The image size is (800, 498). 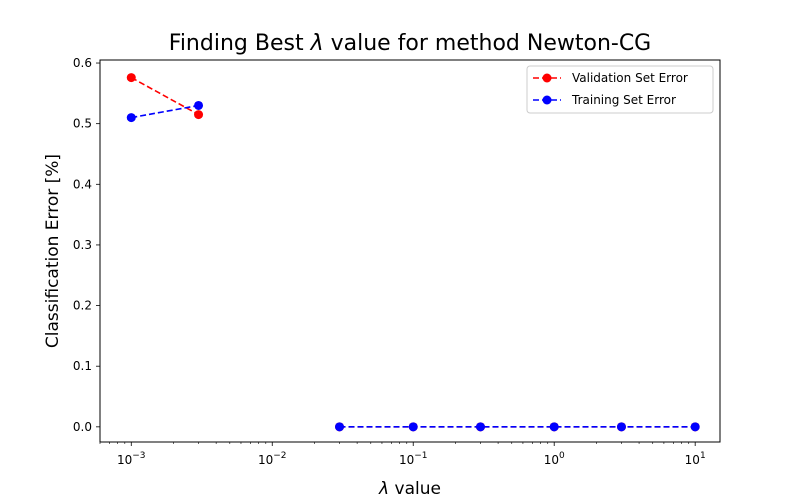 What do you see at coordinates (82, 63) in the screenshot?
I see `y-tick-label: 0.6` at bounding box center [82, 63].